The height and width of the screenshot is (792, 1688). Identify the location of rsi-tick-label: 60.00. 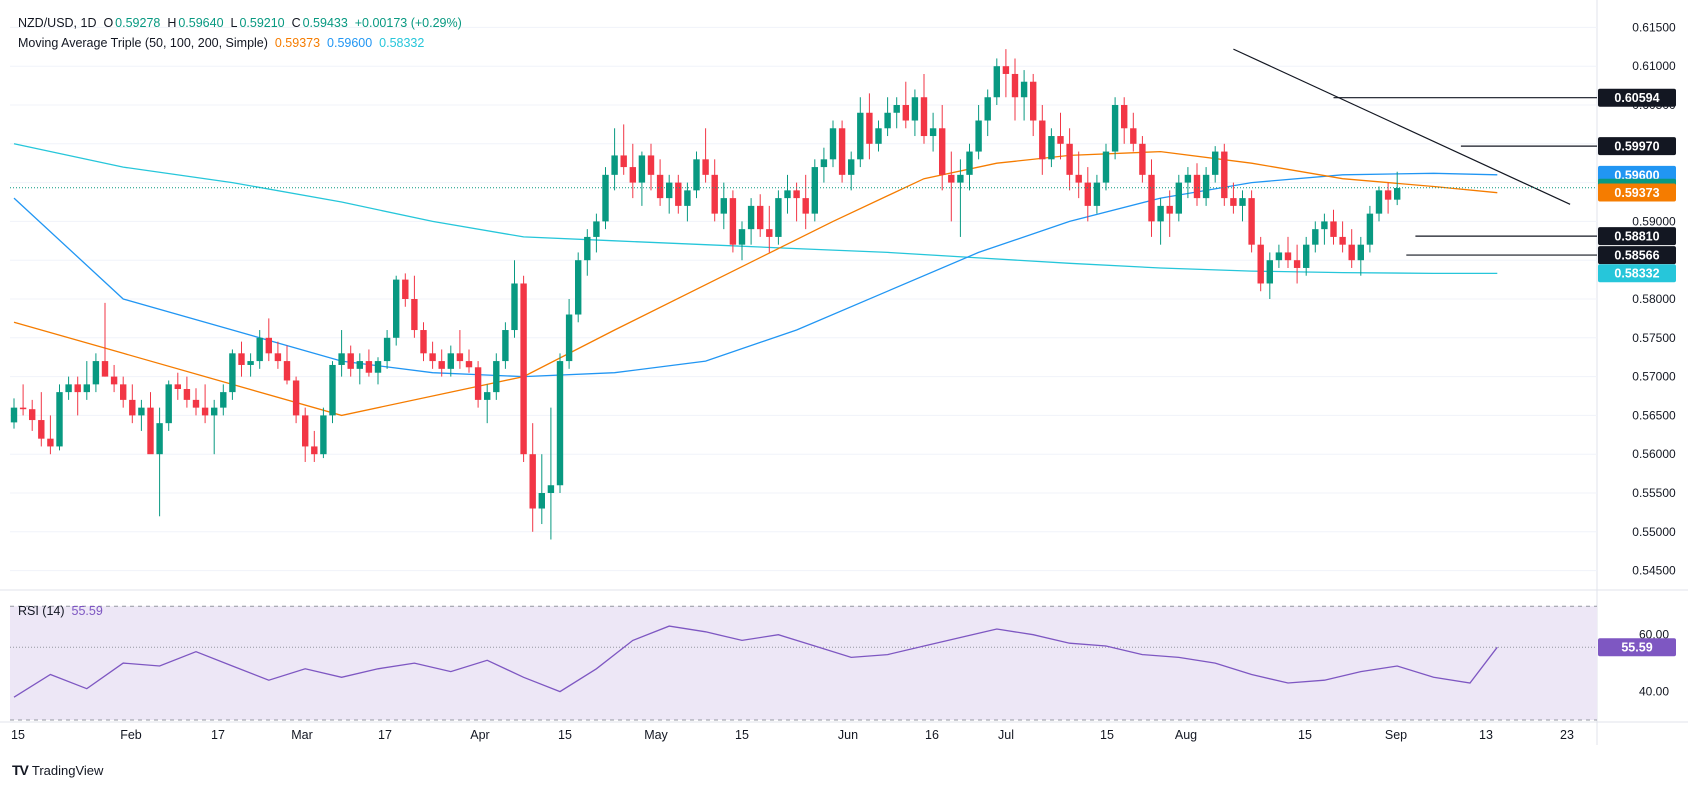
(1654, 635).